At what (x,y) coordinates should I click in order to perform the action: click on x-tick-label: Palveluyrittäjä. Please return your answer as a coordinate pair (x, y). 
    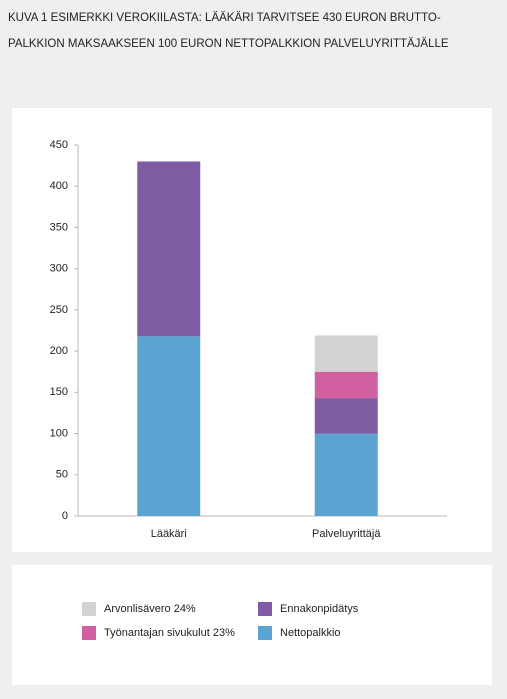
    Looking at the image, I should click on (346, 534).